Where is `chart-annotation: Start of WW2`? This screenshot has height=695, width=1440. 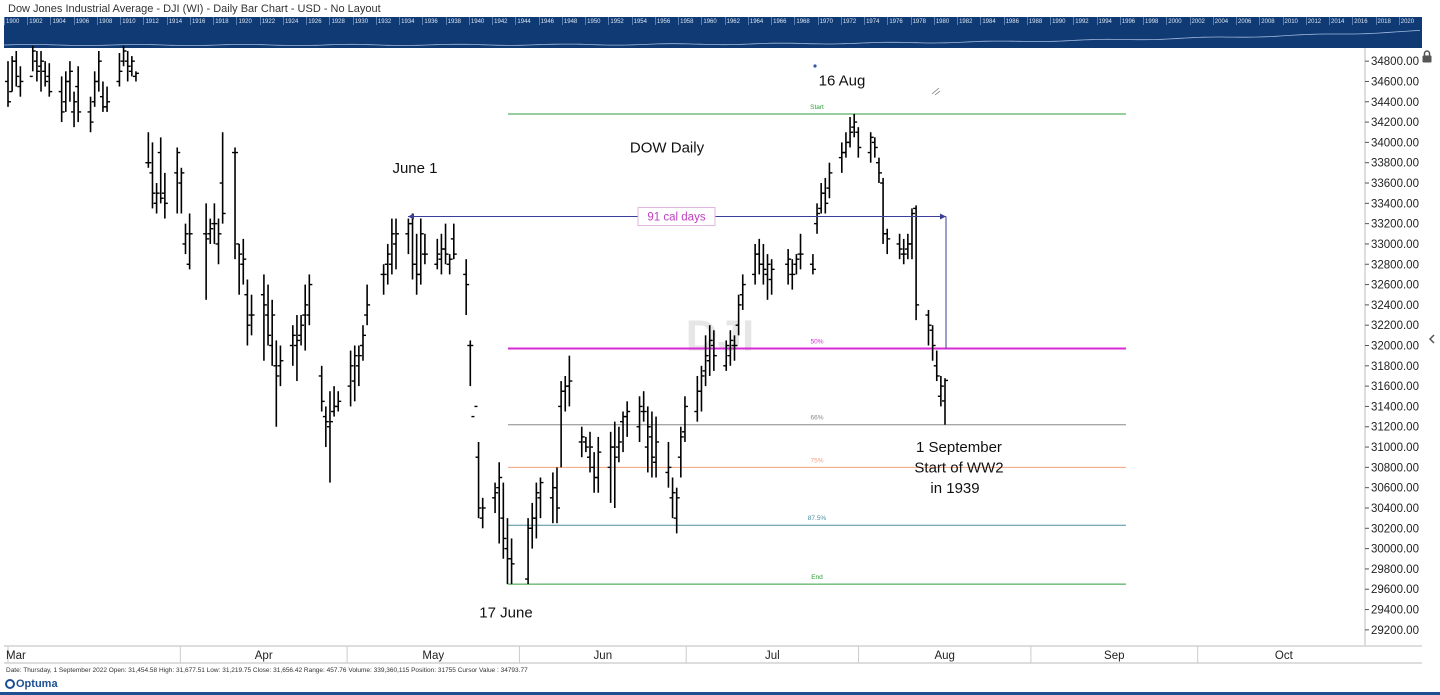 chart-annotation: Start of WW2 is located at coordinates (958, 467).